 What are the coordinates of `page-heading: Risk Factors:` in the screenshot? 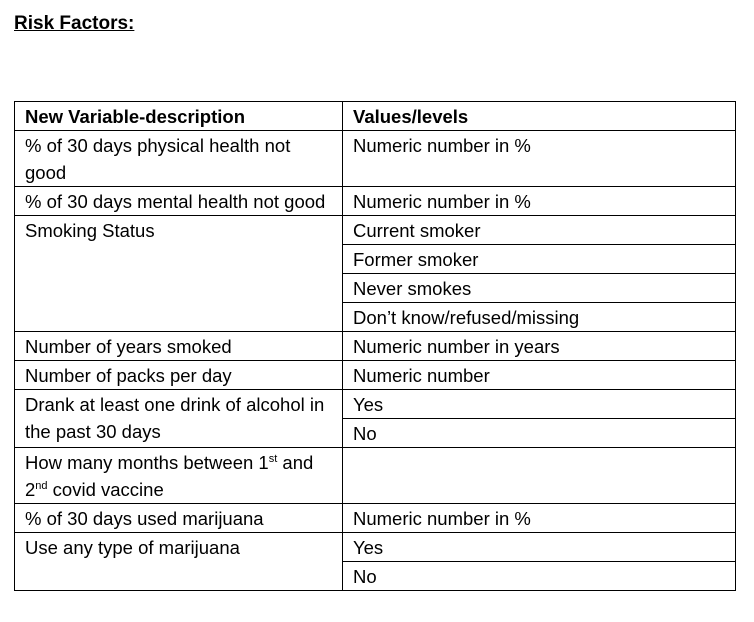 It's located at (74, 23).